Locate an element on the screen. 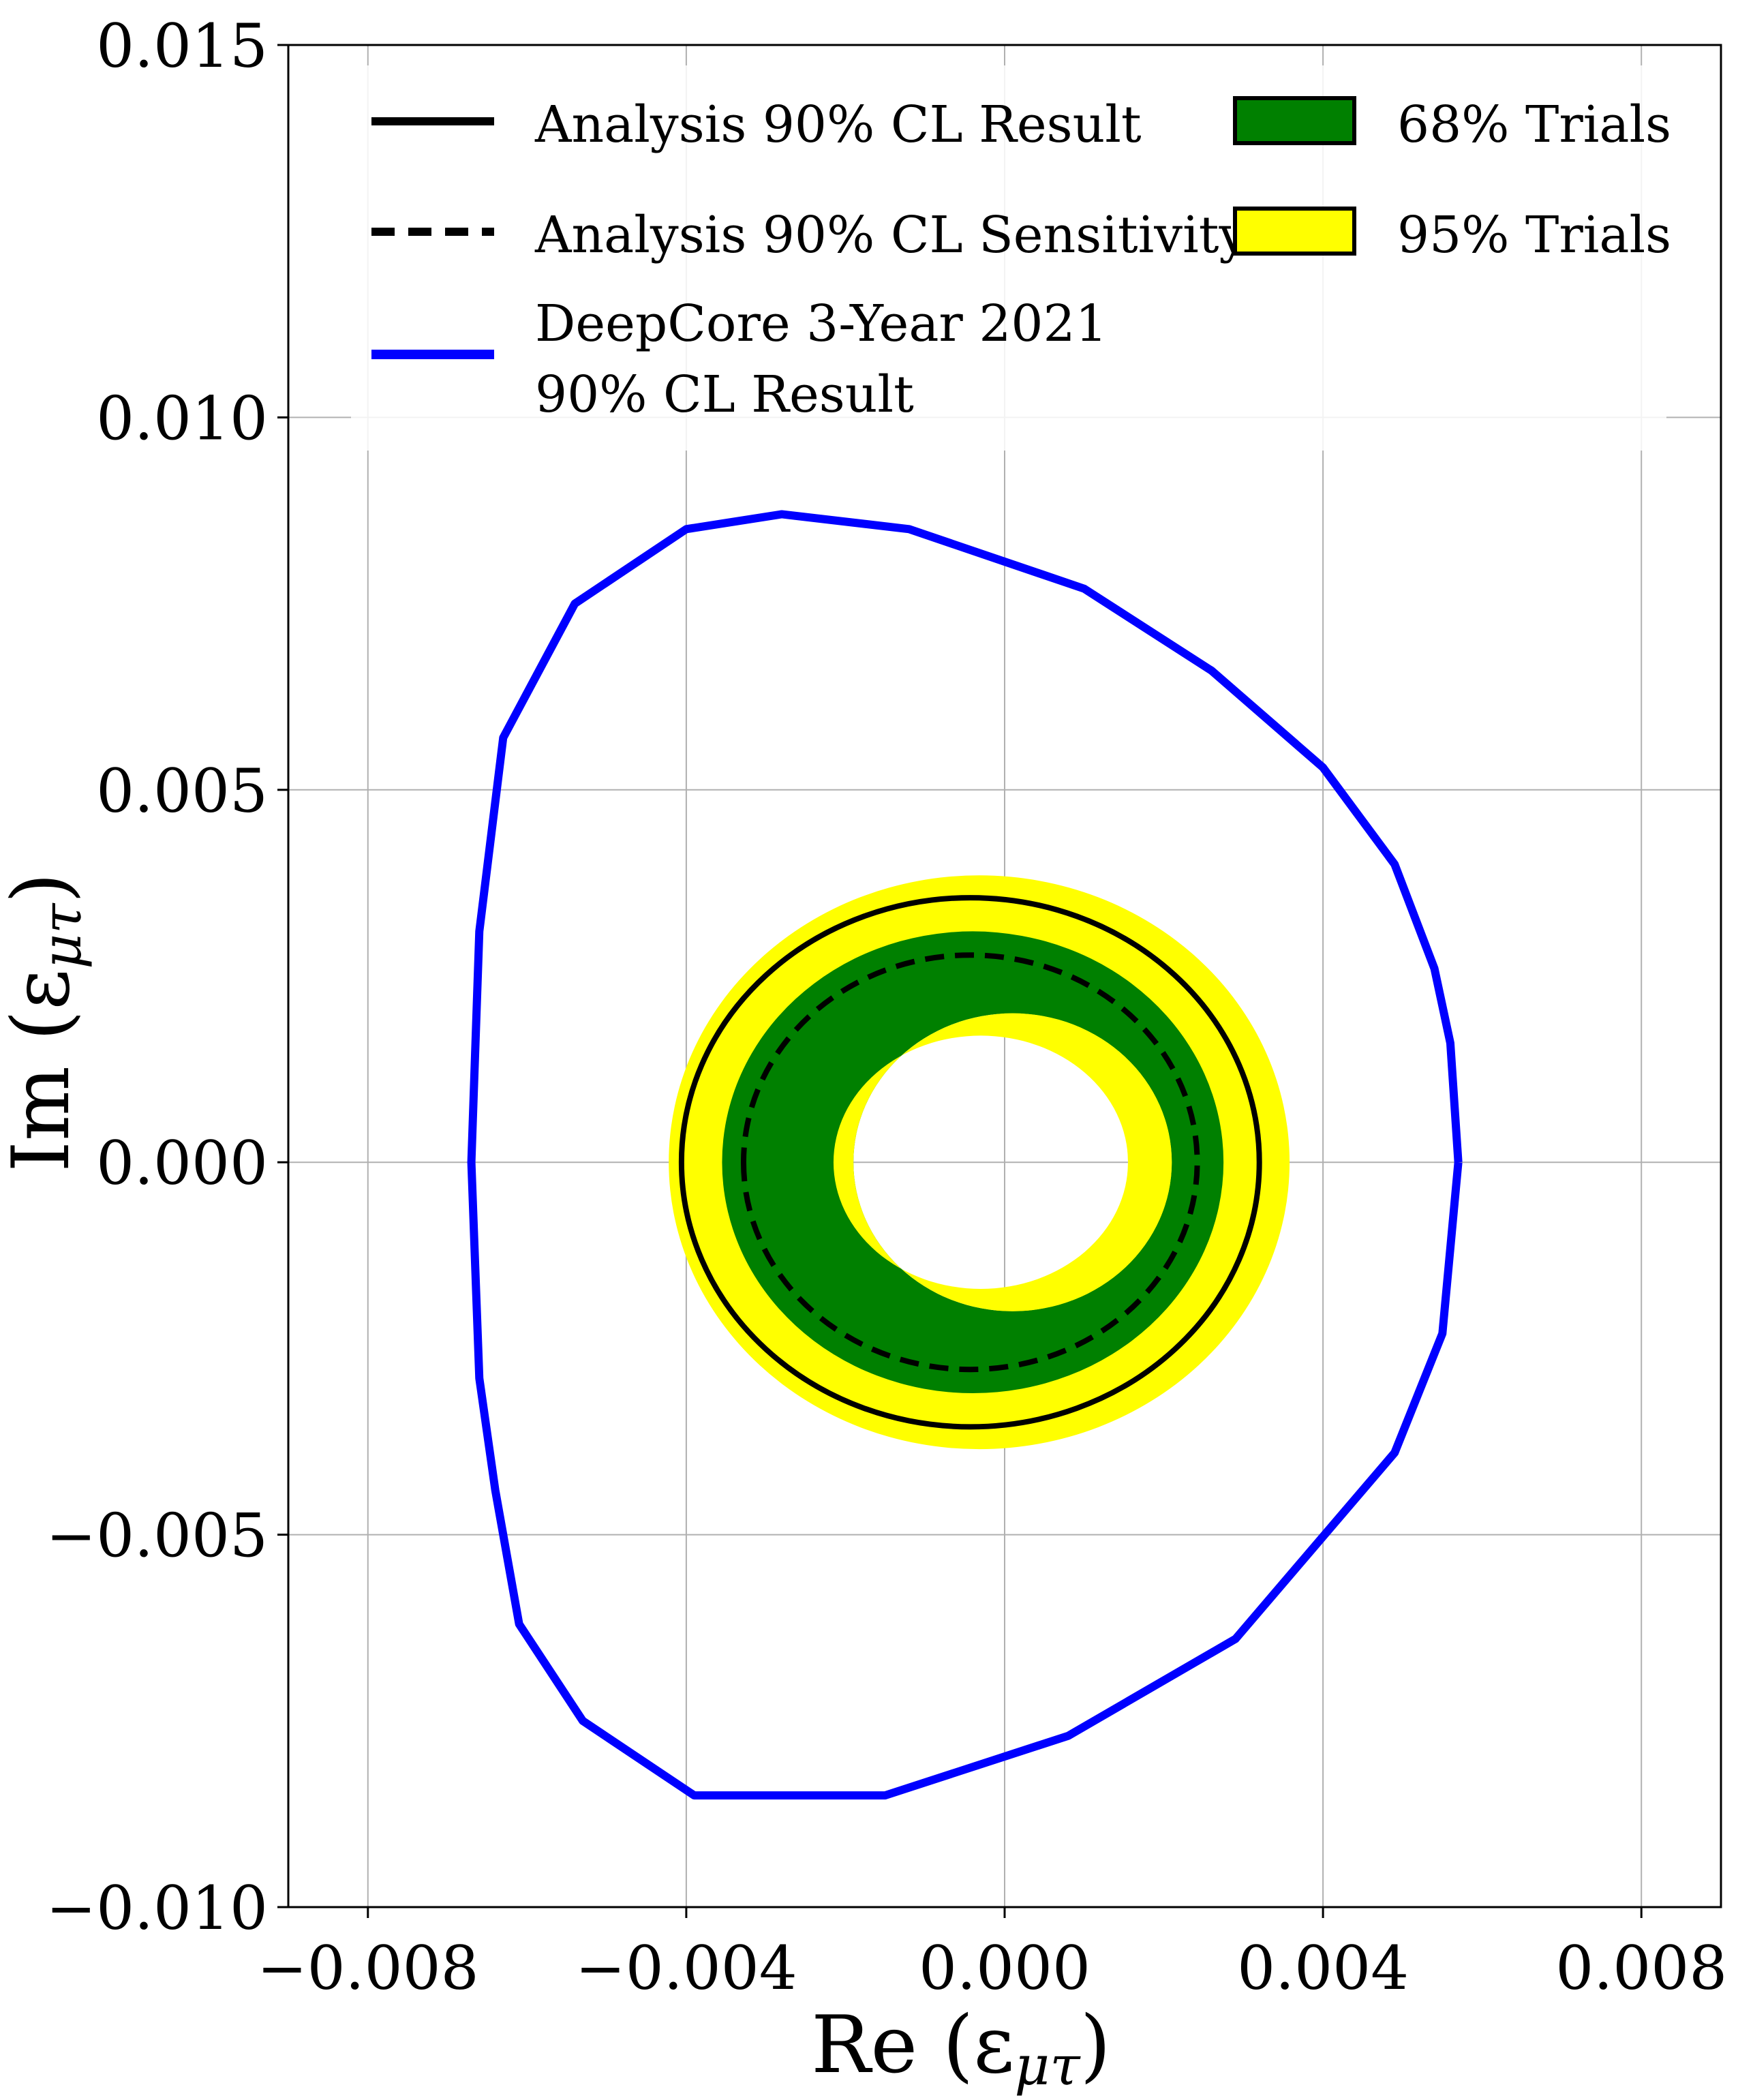 The image size is (1738, 2100). y-axis-label: Im (εμτ) is located at coordinates (46, 1022).